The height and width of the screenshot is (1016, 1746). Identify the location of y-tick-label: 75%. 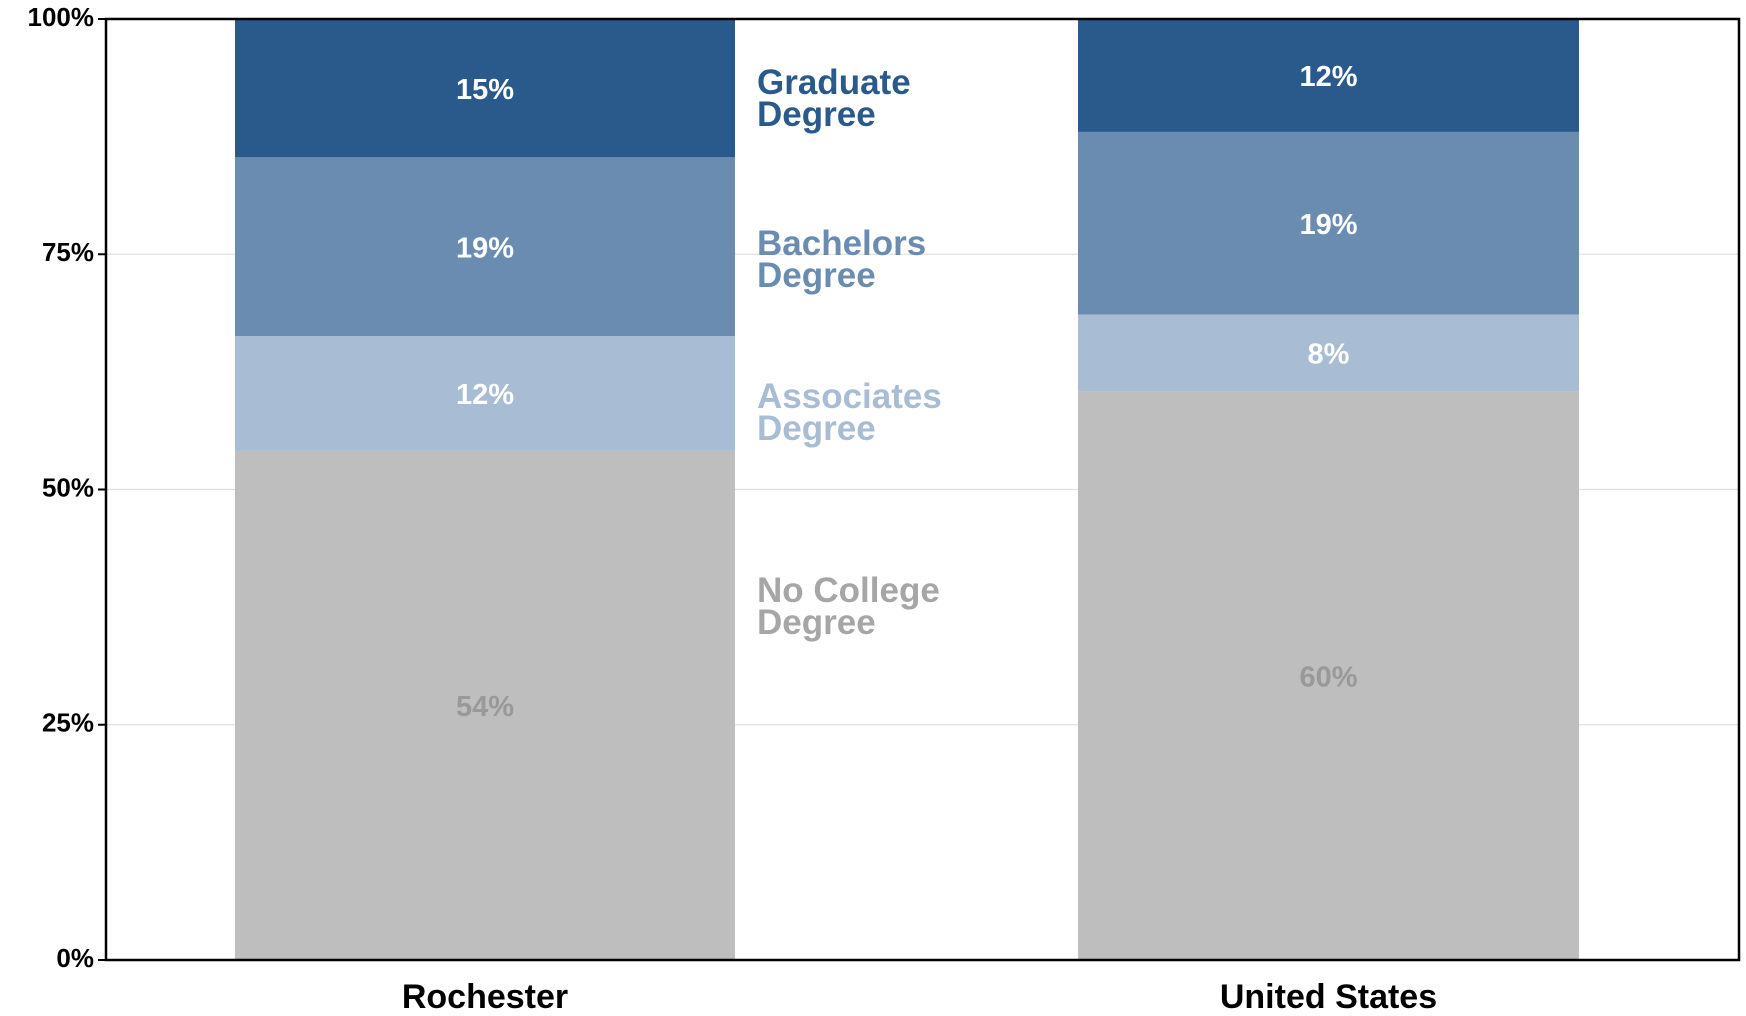
(68, 252).